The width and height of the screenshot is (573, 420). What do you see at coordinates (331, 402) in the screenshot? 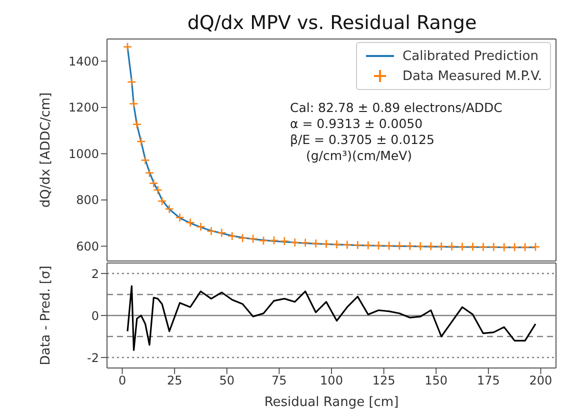
I see `x-axis-title: Residual Range [cm]` at bounding box center [331, 402].